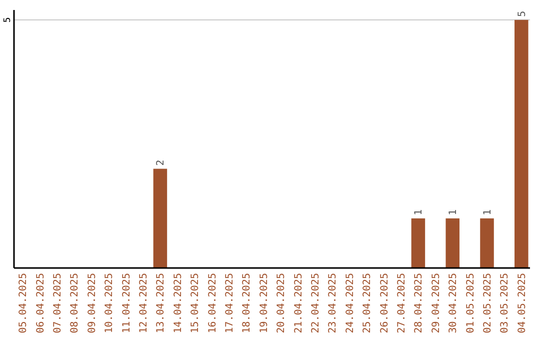 Image resolution: width=540 pixels, height=340 pixels. What do you see at coordinates (505, 303) in the screenshot?
I see `x-tick-label: 03.05.2025` at bounding box center [505, 303].